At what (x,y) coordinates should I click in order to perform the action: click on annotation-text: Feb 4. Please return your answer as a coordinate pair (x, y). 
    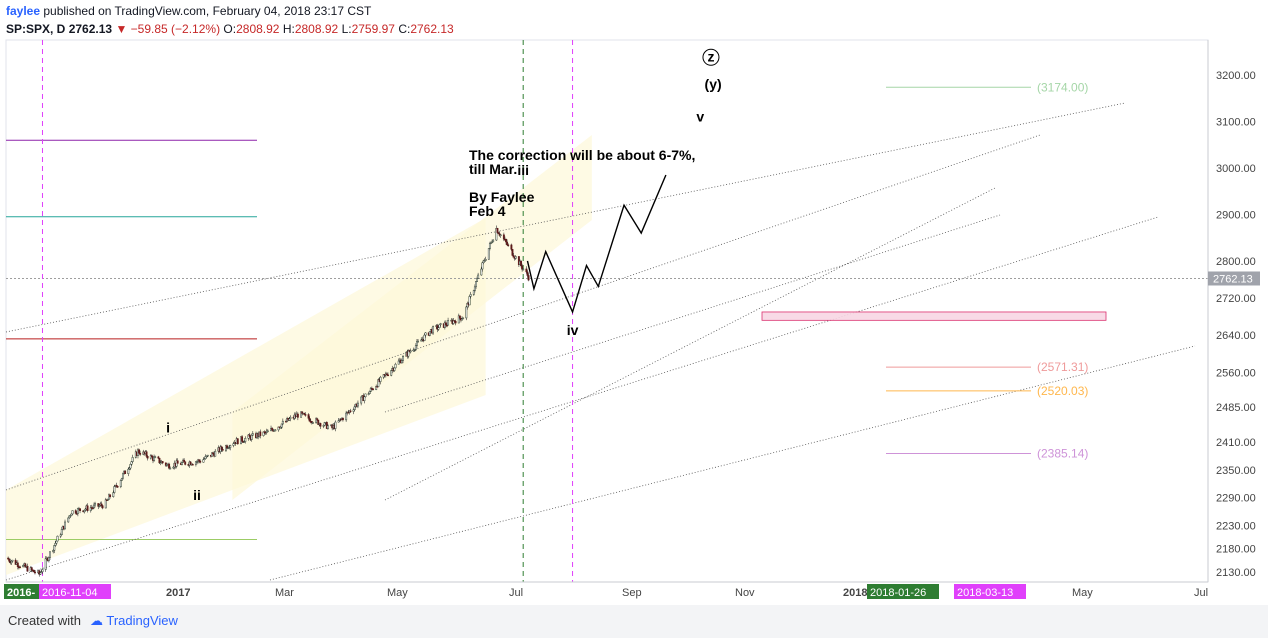
    Looking at the image, I should click on (487, 211).